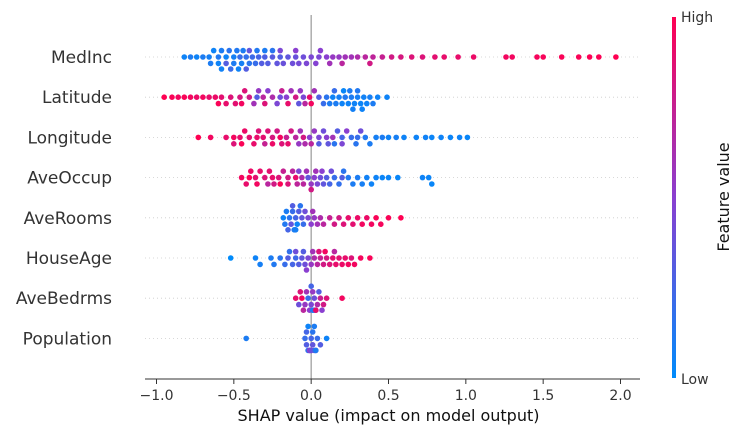 This screenshot has width=744, height=436. I want to click on feature-label: Latitude, so click(77, 98).